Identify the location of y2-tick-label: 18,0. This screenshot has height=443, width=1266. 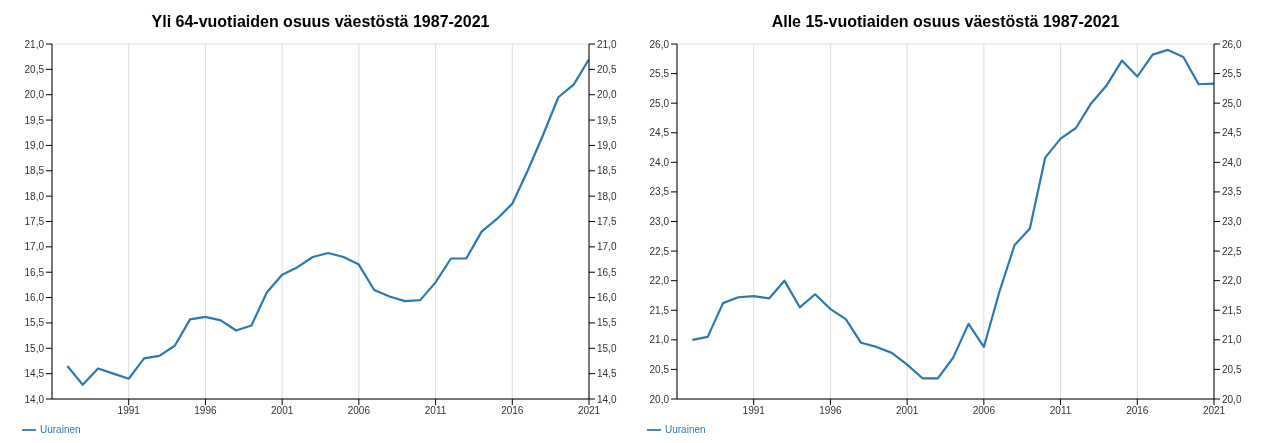
(607, 196).